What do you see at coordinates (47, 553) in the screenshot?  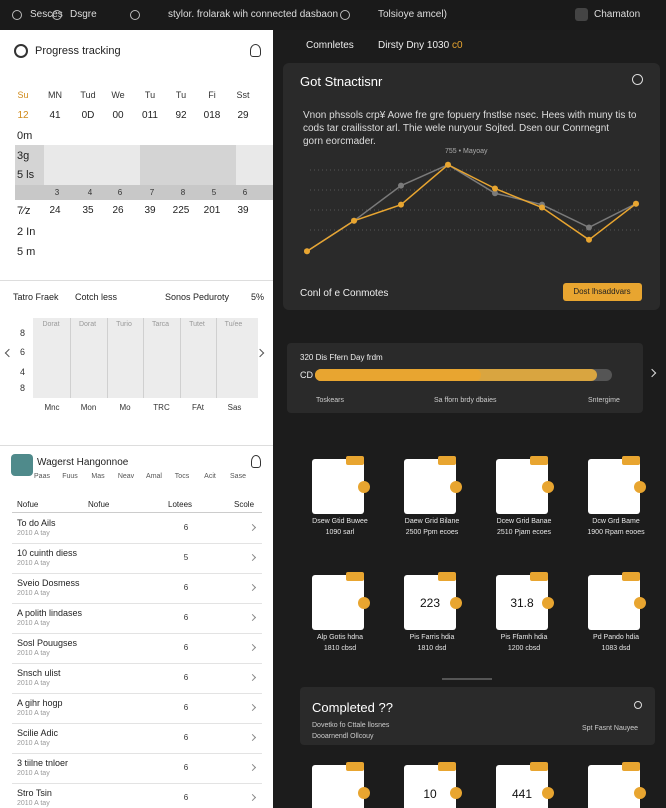 I see `row-name: 10 cuinth diess` at bounding box center [47, 553].